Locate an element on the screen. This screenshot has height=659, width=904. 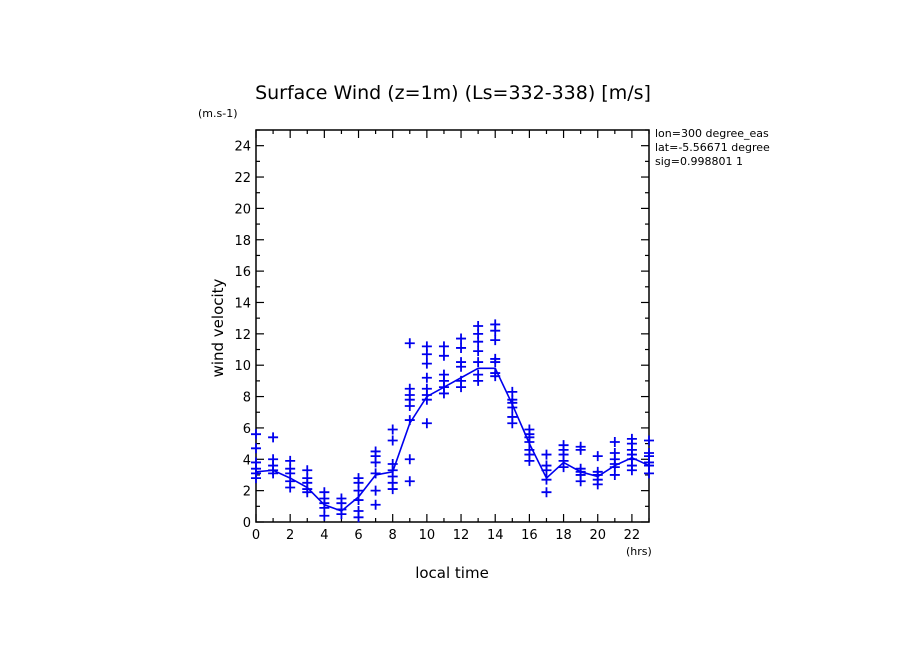
y-tick-label: 10 is located at coordinates (242, 366).